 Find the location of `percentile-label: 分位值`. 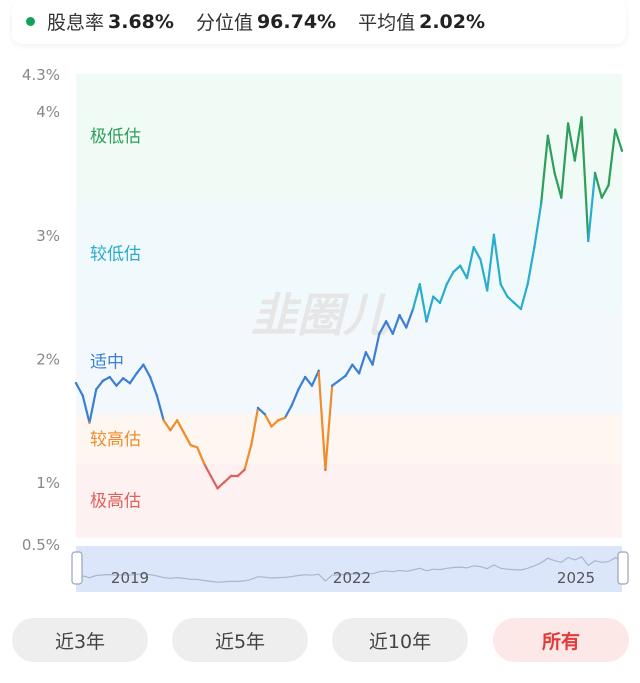

percentile-label: 分位值 is located at coordinates (224, 23).